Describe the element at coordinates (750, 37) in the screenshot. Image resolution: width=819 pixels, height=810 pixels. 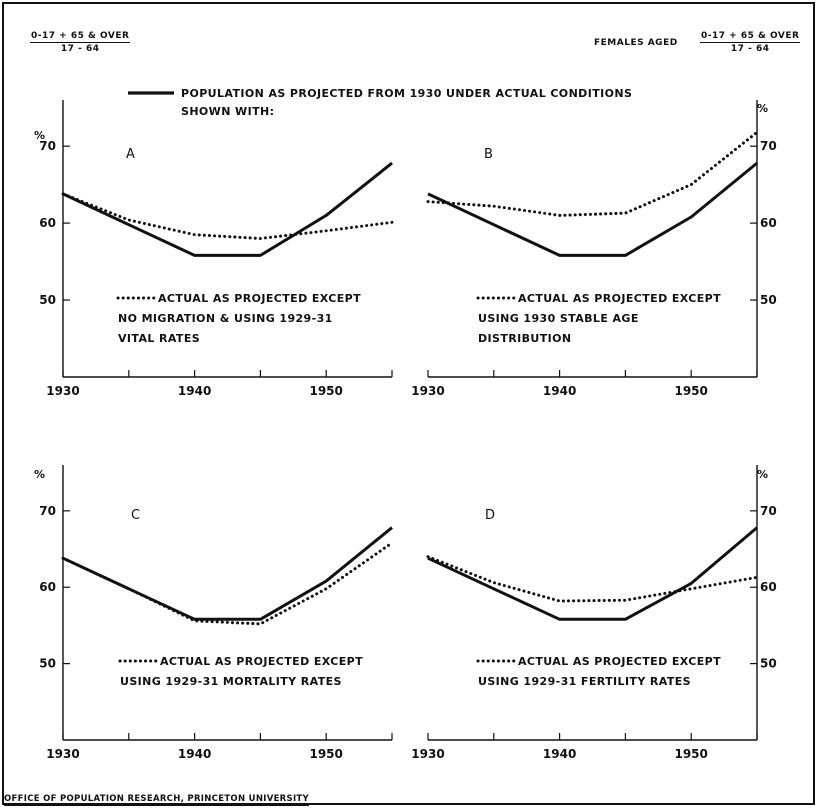
I see `right-ratio-numerator: 0-17 + 65 & OVER` at that location.